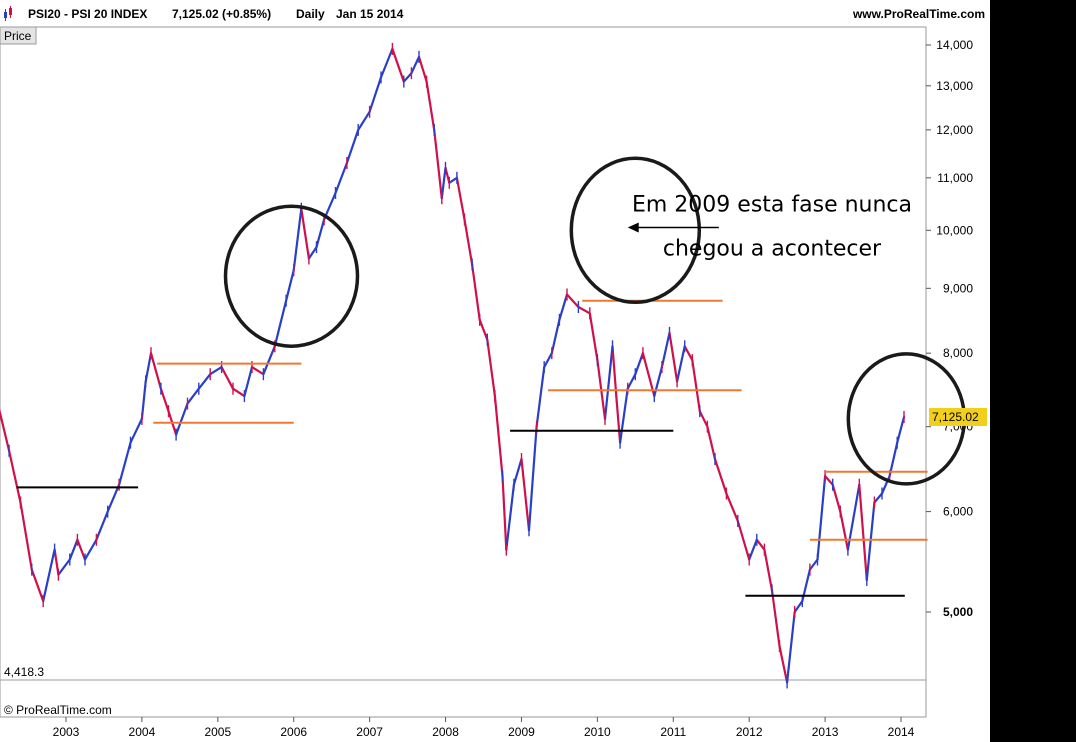  I want to click on y-tick-label: 11,000, so click(955, 178).